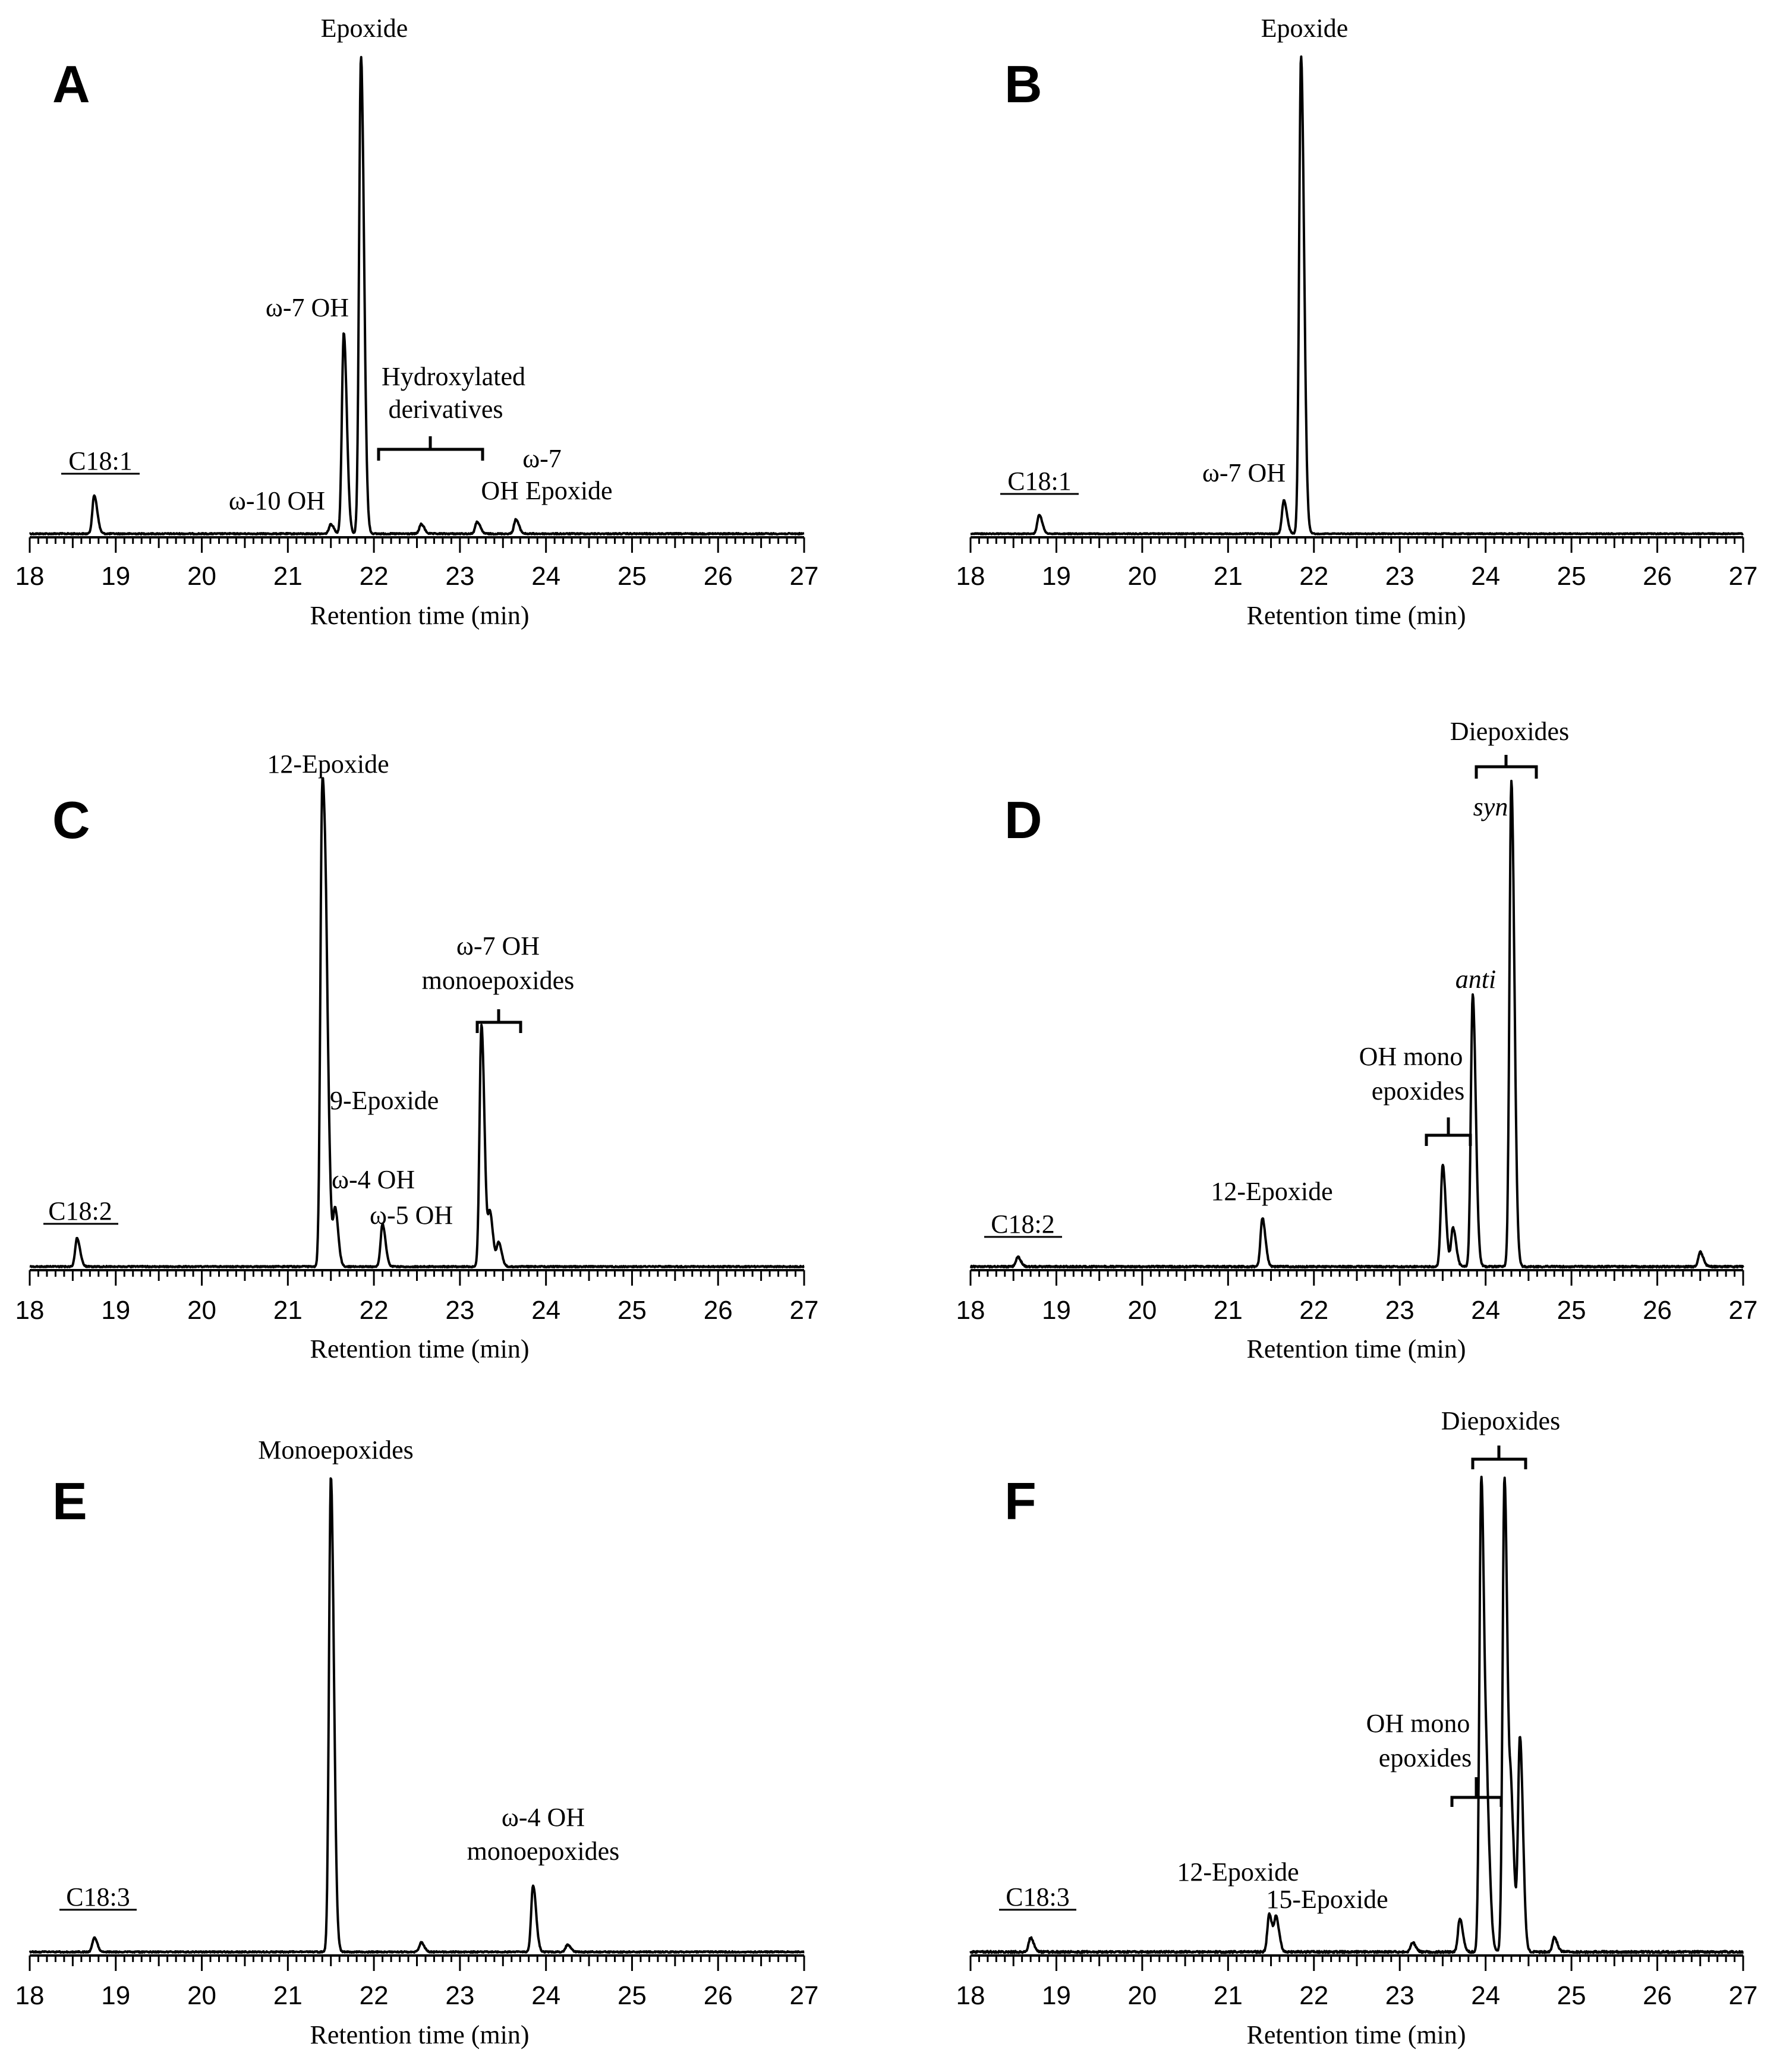 The height and width of the screenshot is (2072, 1780). Describe the element at coordinates (430, 448) in the screenshot. I see `bracket-hydroxylated` at that location.